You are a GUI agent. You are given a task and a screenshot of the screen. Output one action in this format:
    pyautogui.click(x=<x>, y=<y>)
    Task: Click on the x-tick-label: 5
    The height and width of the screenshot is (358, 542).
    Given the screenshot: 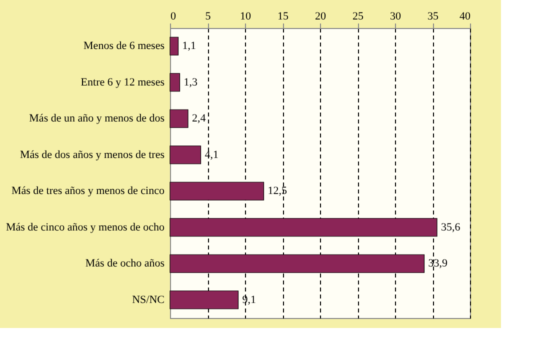 What is the action you would take?
    pyautogui.click(x=208, y=16)
    